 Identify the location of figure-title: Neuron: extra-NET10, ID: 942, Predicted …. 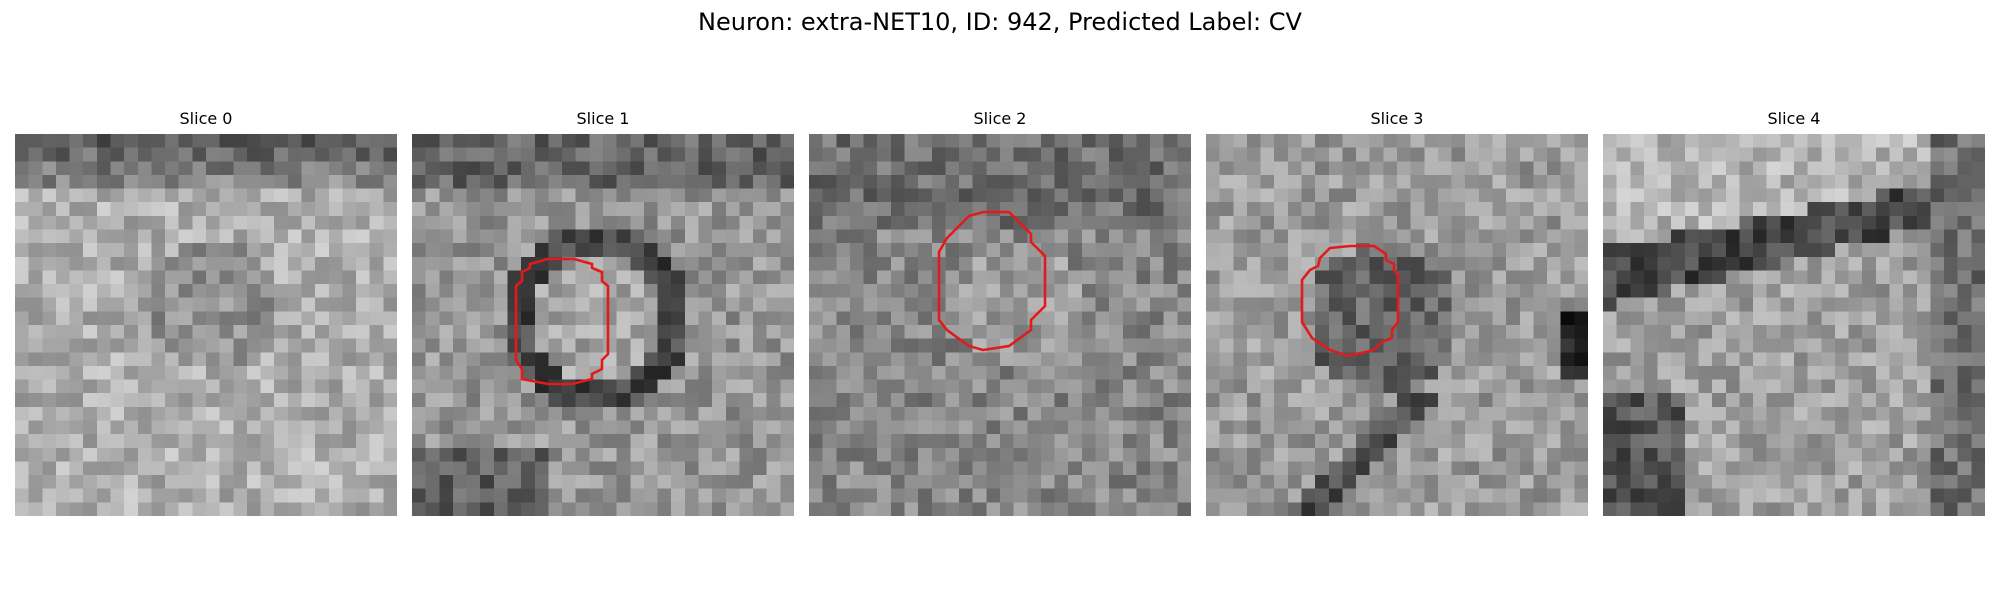
(1000, 22).